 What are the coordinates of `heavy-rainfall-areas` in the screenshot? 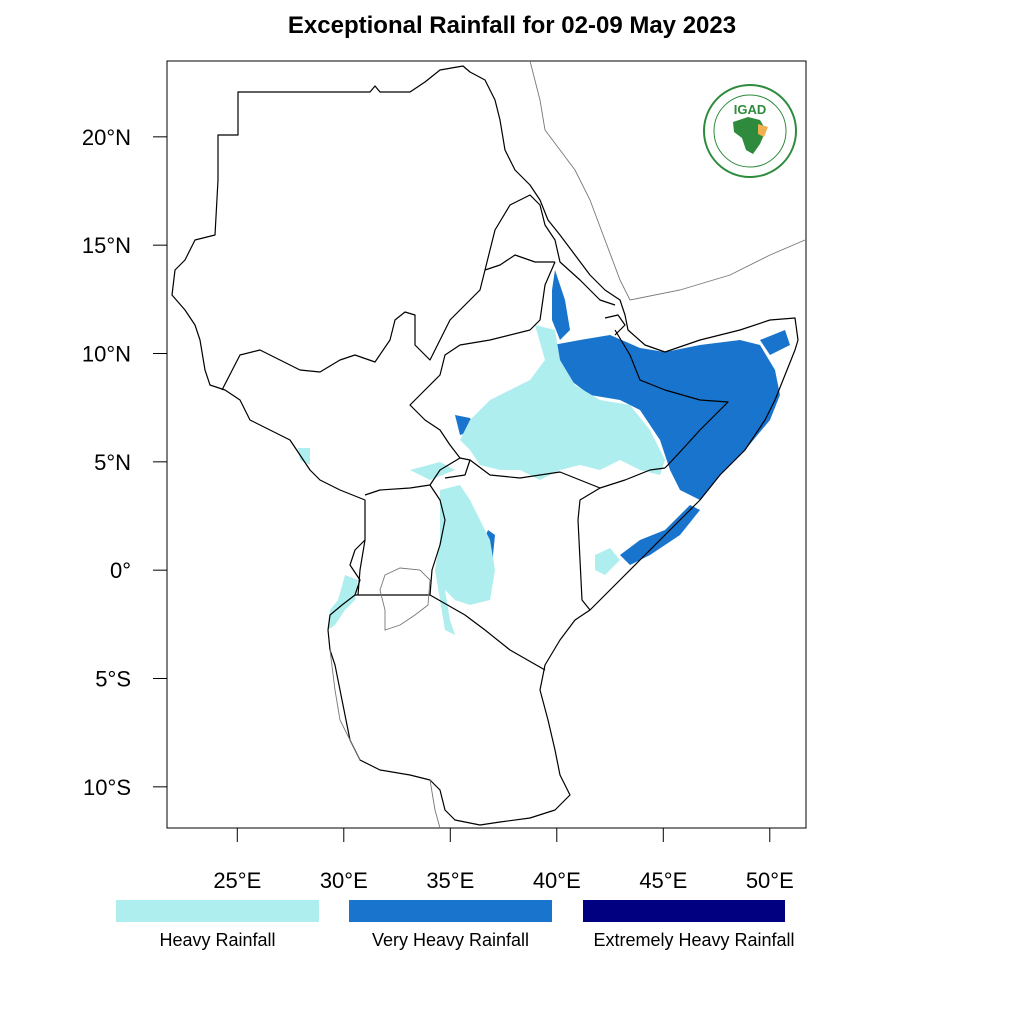 It's located at (481, 480).